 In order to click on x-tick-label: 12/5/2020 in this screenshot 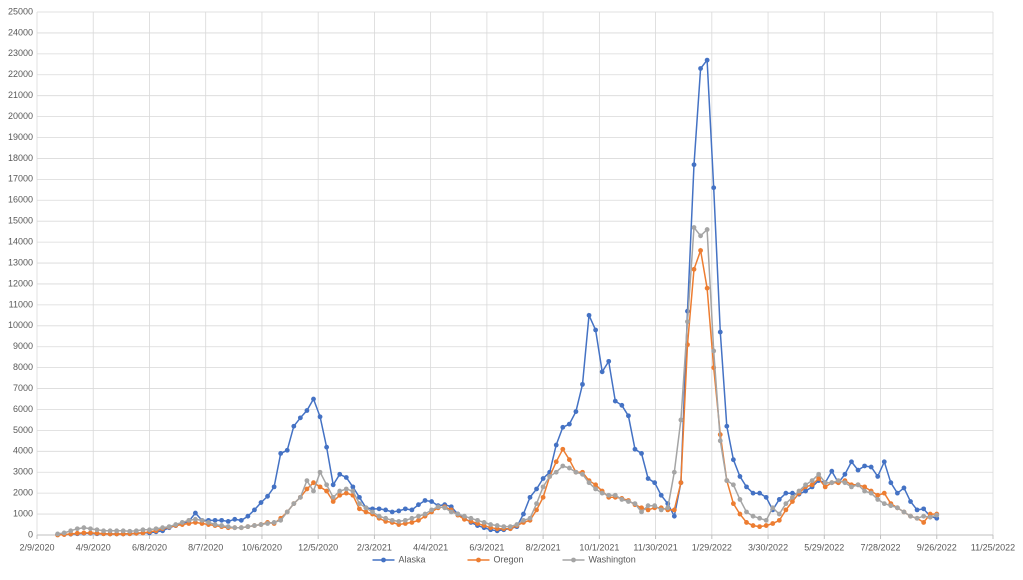, I will do `click(318, 547)`.